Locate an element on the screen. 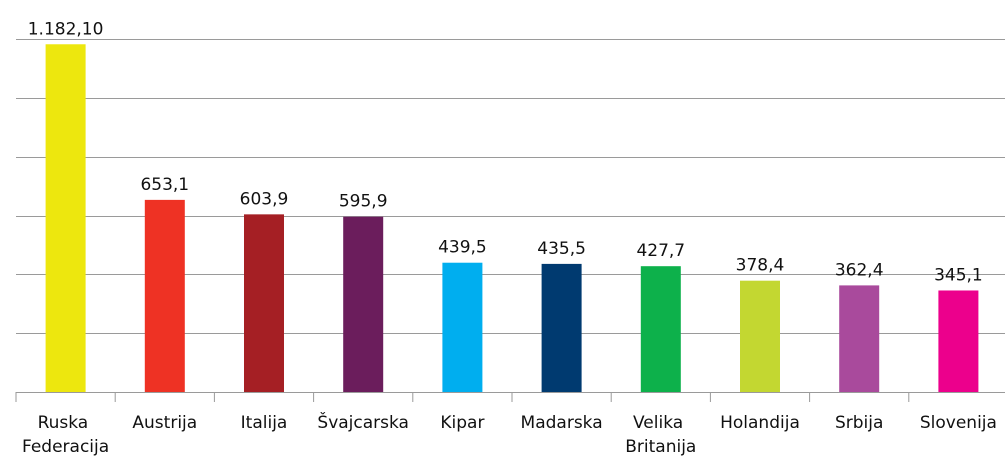  x-tick-label: Švajcarska is located at coordinates (363, 422).